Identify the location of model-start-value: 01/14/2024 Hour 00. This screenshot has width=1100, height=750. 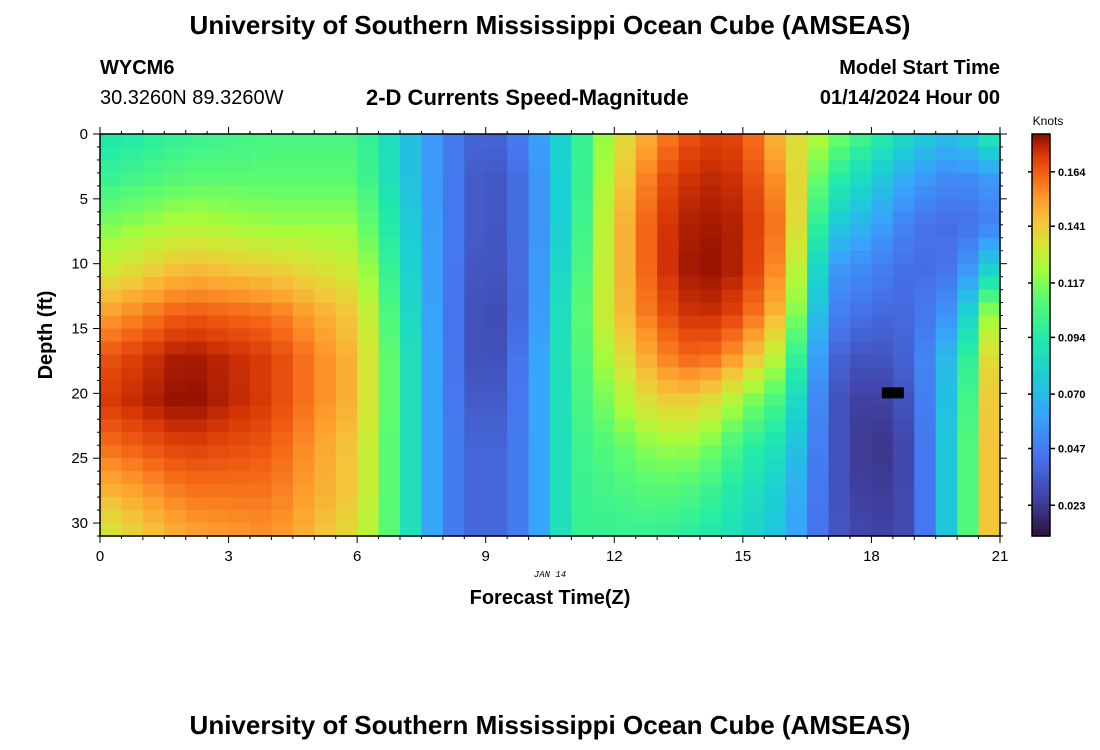
(909, 98).